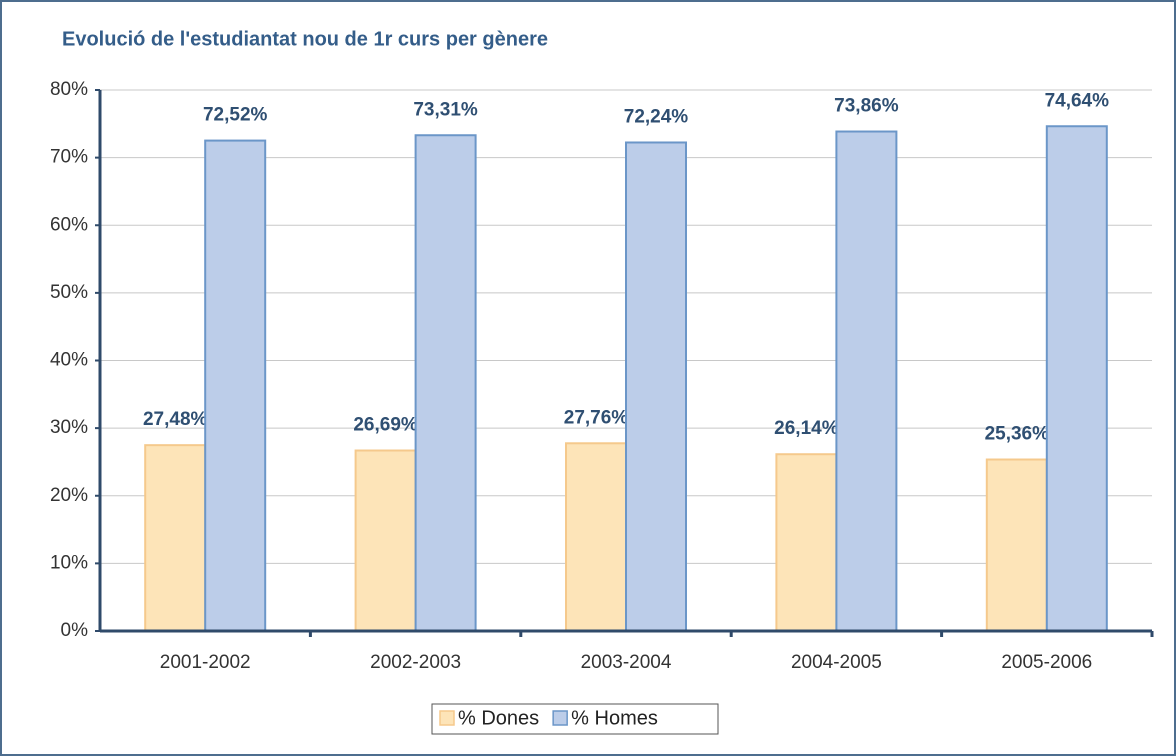 The image size is (1176, 756). I want to click on y-tick-label: 40%, so click(69, 360).